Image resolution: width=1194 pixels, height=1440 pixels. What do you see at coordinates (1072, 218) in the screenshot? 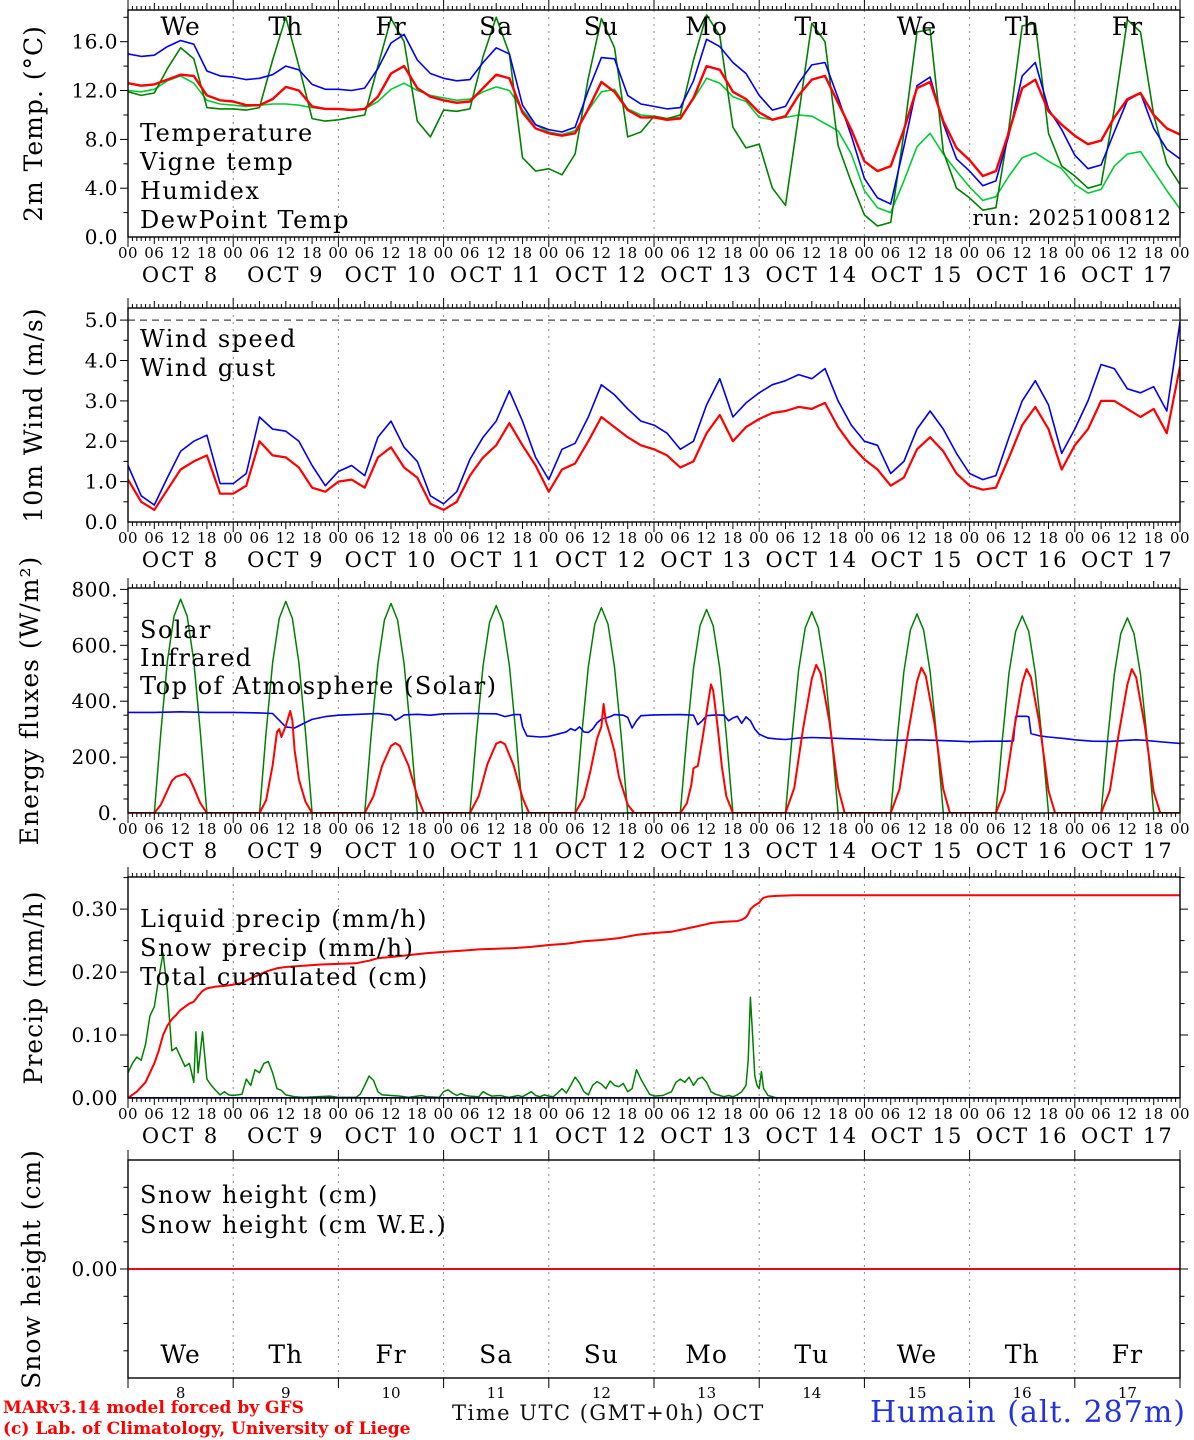
I see `model-run-label: run: 2025100812` at bounding box center [1072, 218].